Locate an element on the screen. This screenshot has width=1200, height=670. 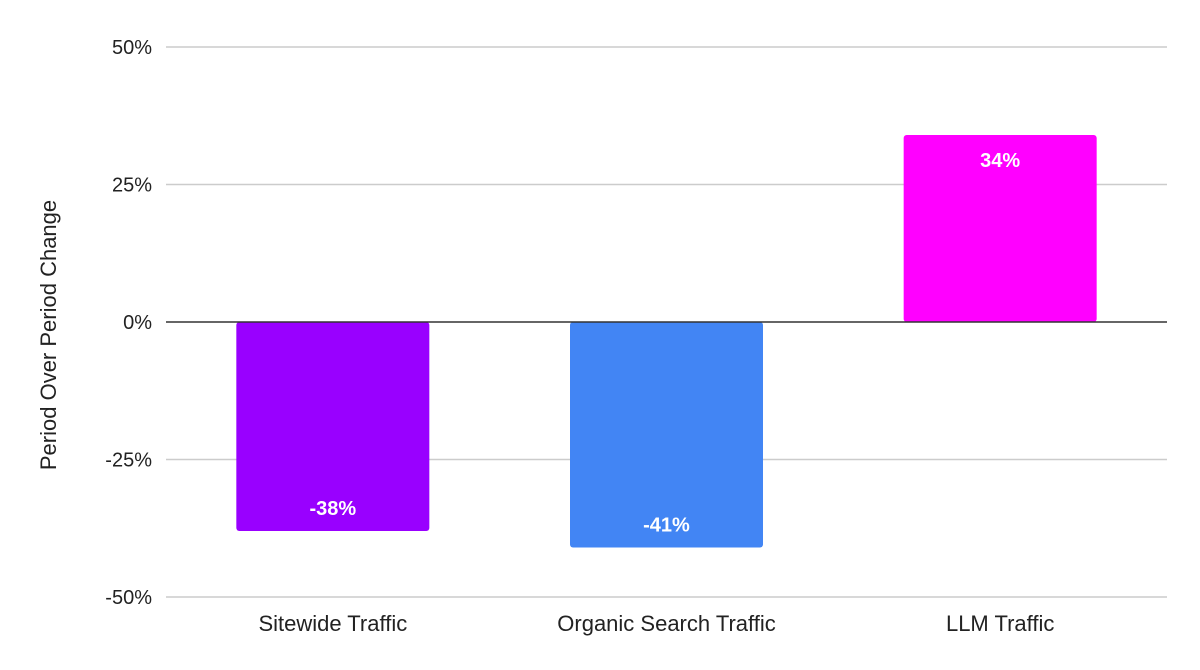
y-tick-label: 50% is located at coordinates (132, 48).